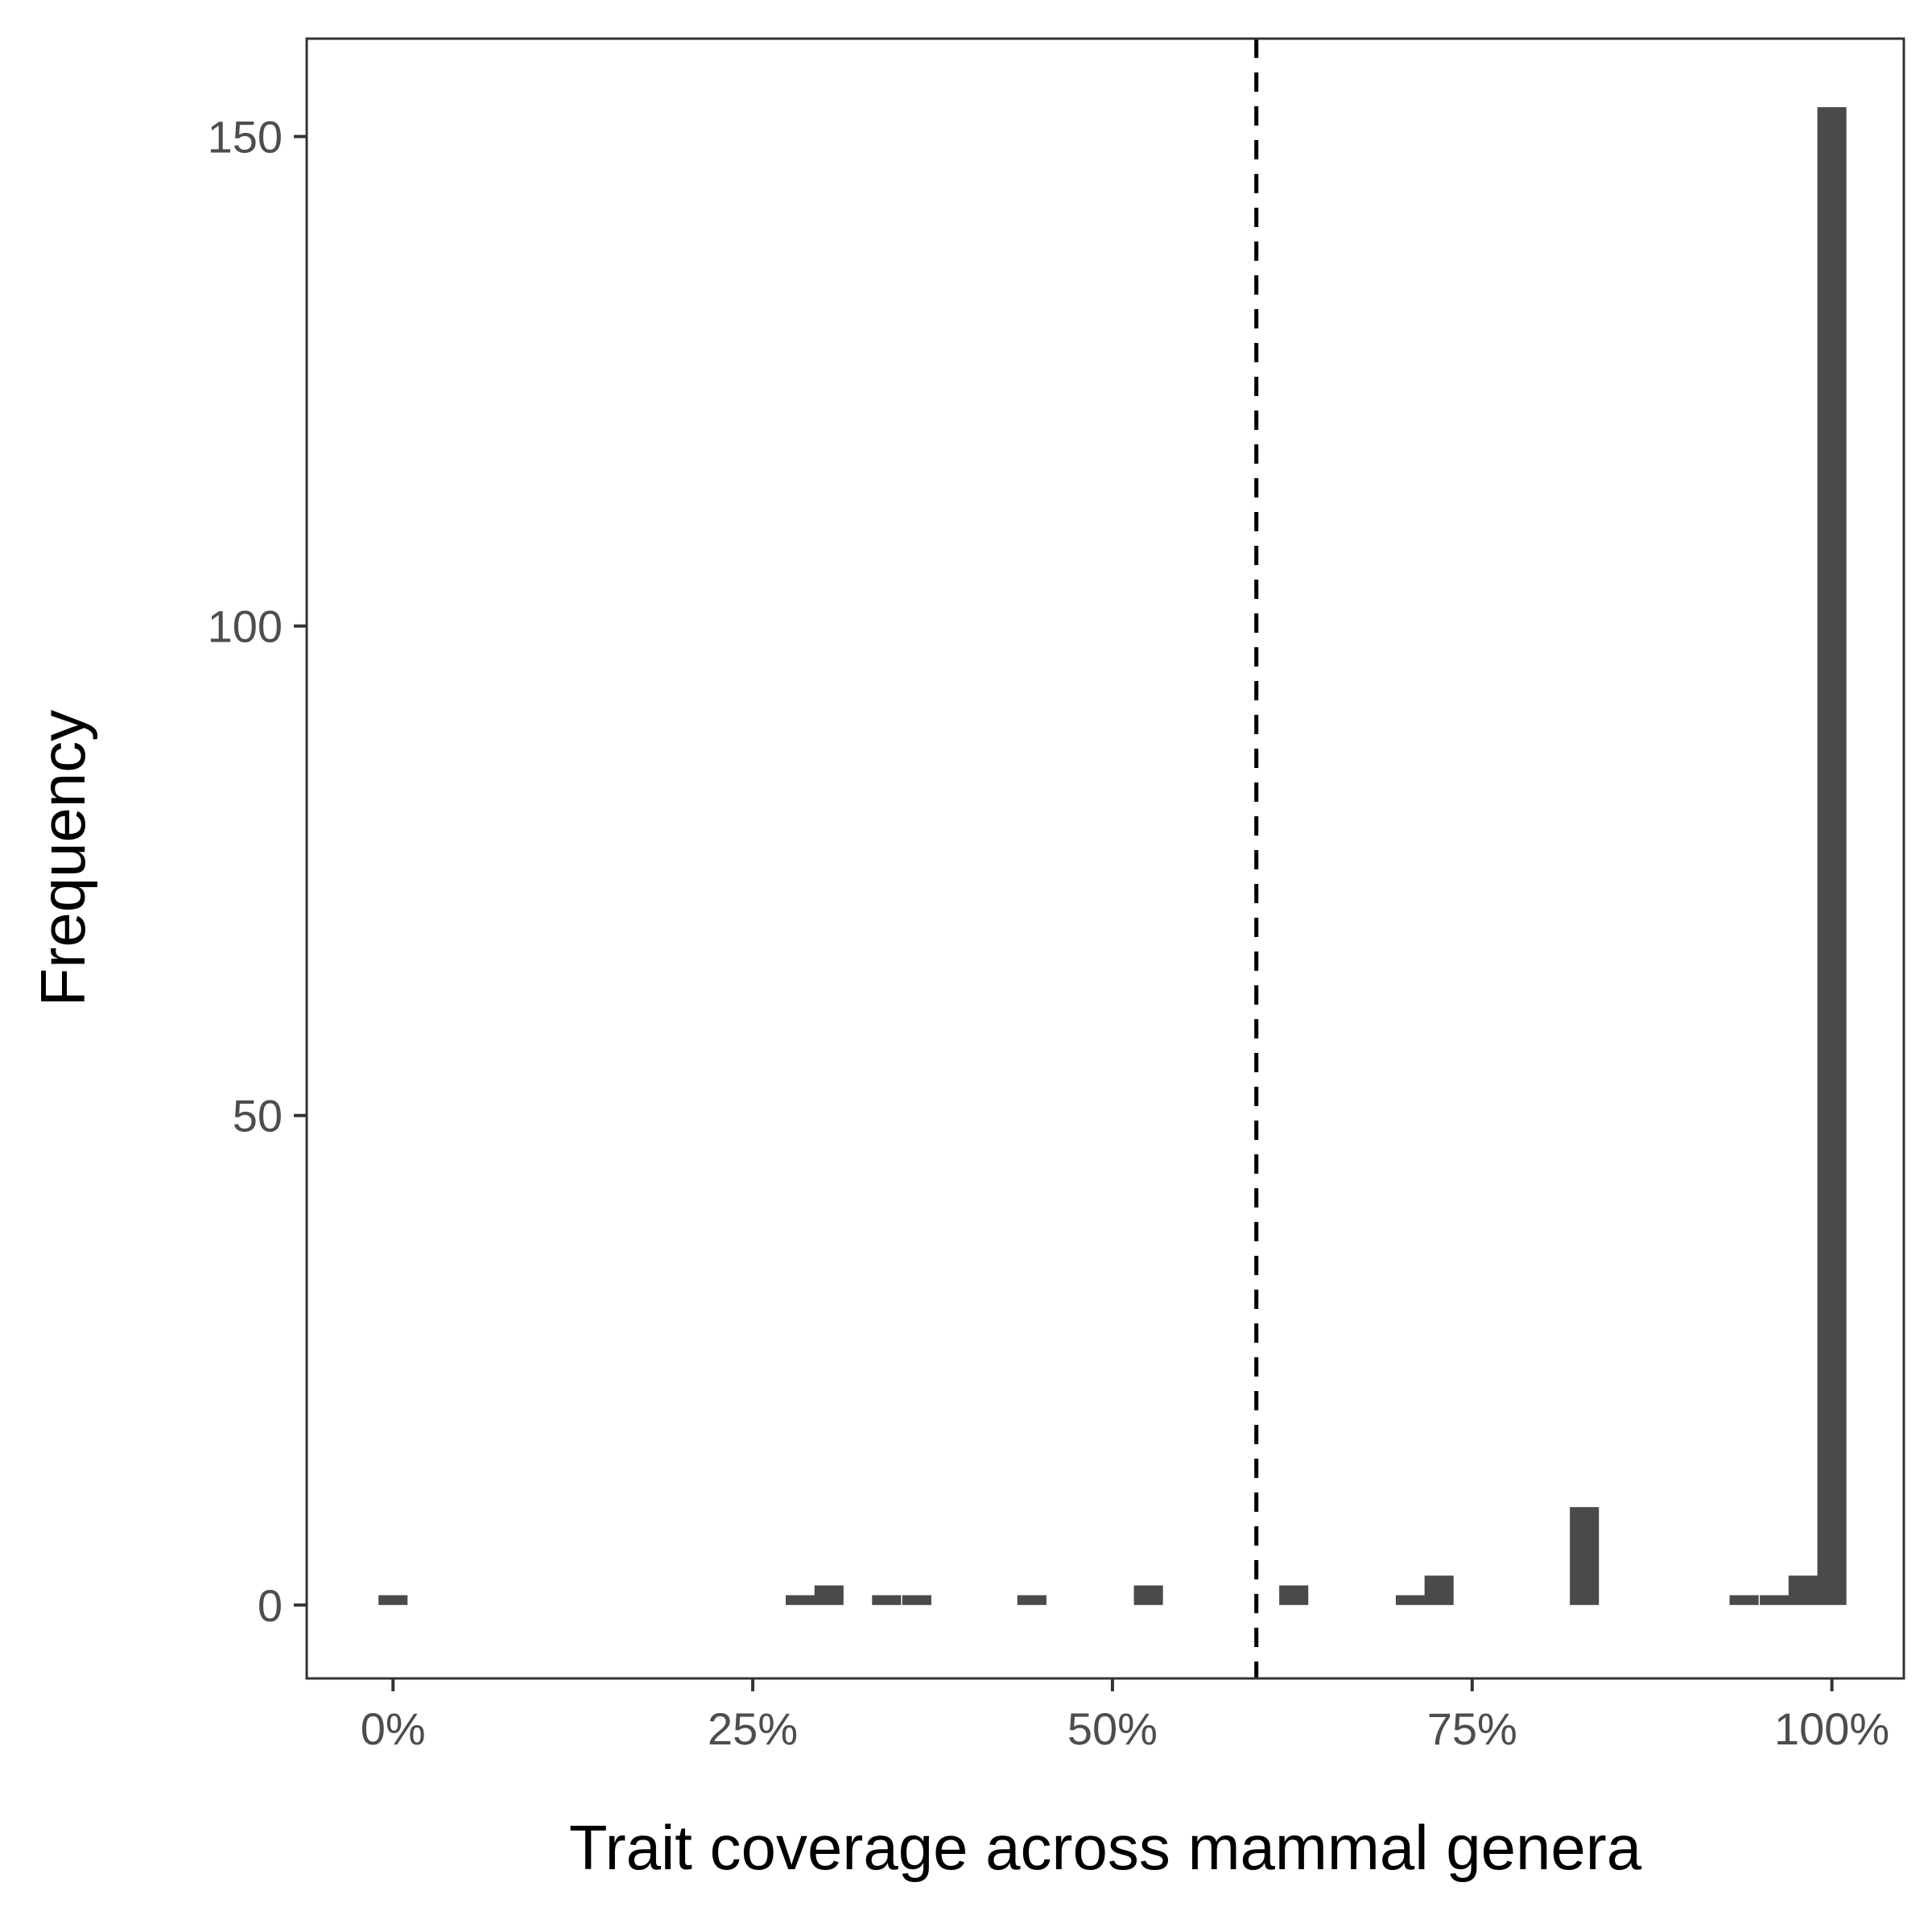 Image resolution: width=1932 pixels, height=1932 pixels. Describe the element at coordinates (258, 1116) in the screenshot. I see `y-tick-label: 50` at that location.